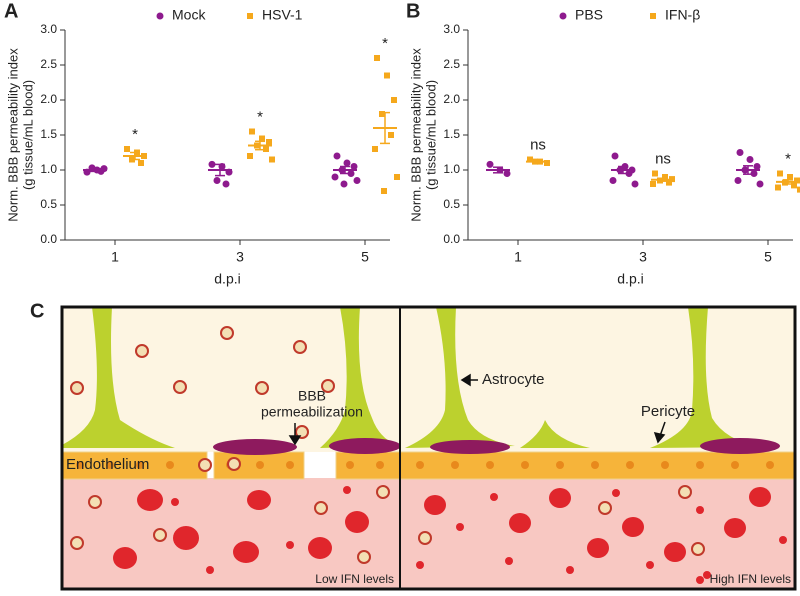 This screenshot has height=596, width=800. What do you see at coordinates (282, 15) in the screenshot?
I see `legend-label: HSV-1` at bounding box center [282, 15].